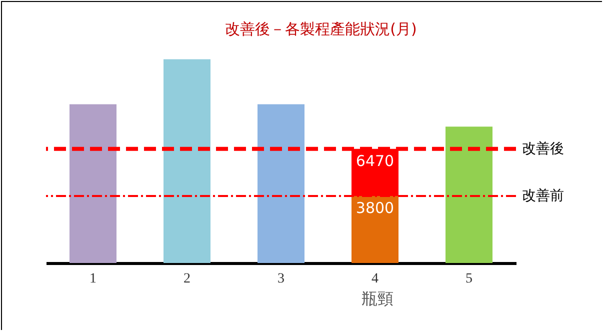 Image resolution: width=603 pixels, height=331 pixels. I want to click on data-label: 3800, so click(375, 207).